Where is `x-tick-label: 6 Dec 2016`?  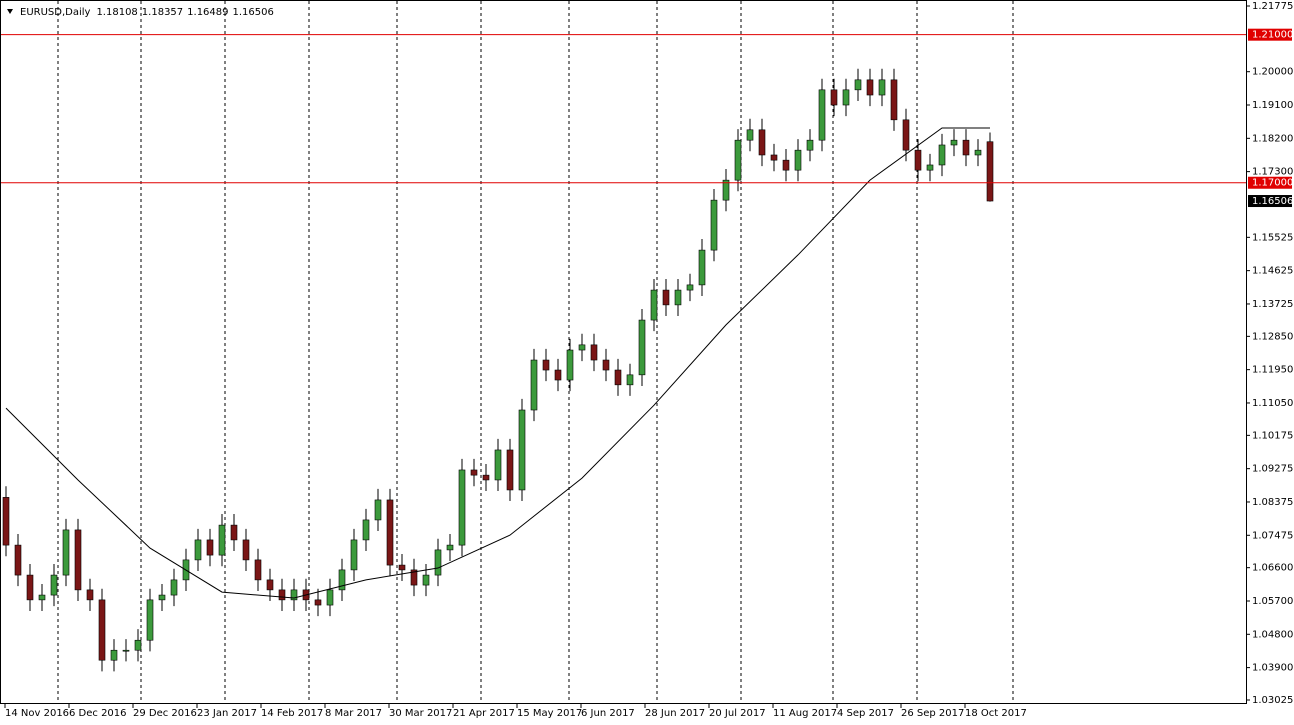 x-tick-label: 6 Dec 2016 is located at coordinates (98, 713).